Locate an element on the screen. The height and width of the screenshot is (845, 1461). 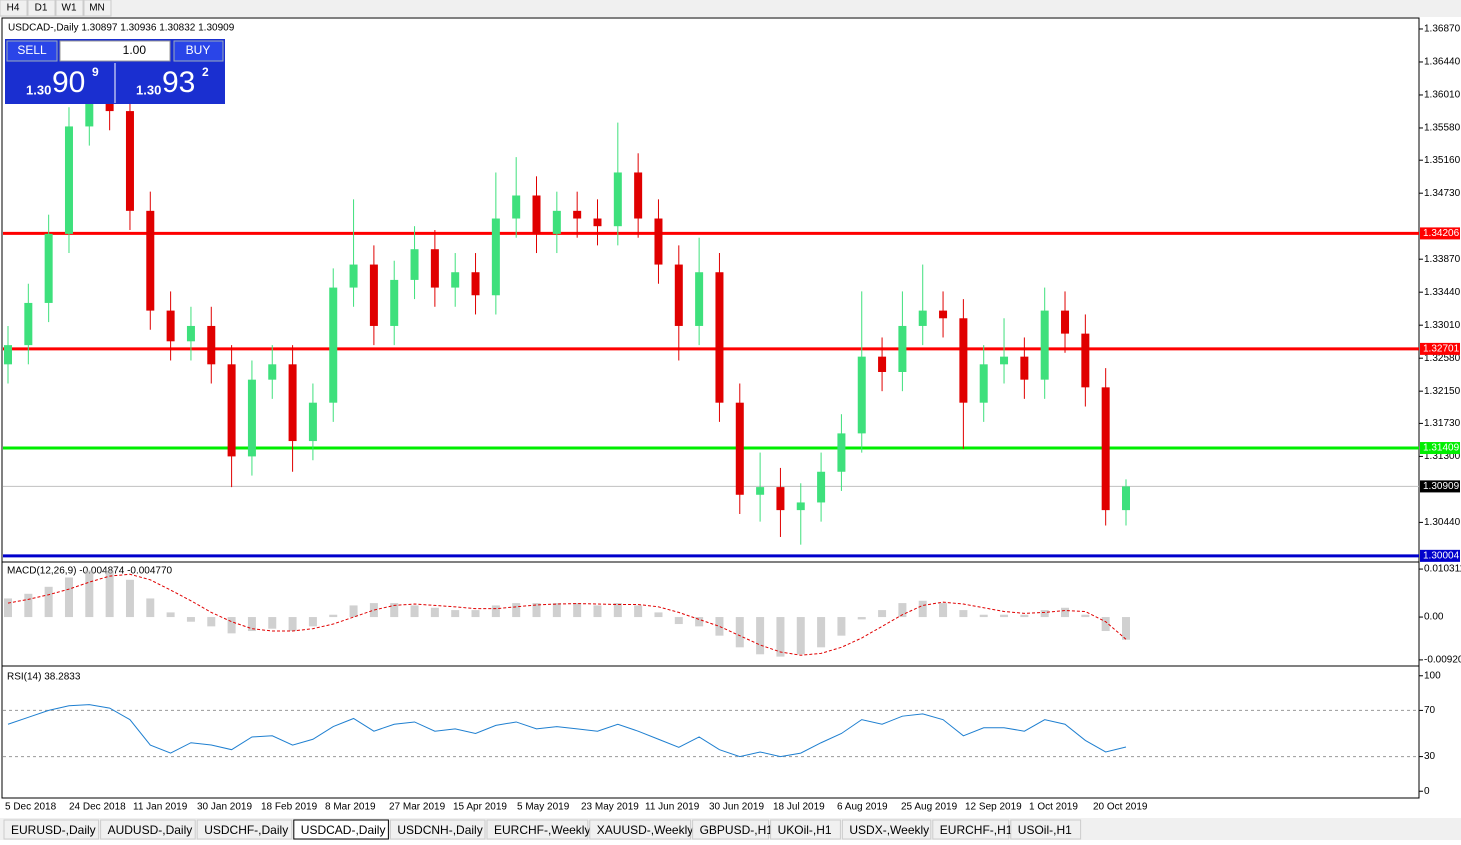
timeframe-label: H4 is located at coordinates (13, 8).